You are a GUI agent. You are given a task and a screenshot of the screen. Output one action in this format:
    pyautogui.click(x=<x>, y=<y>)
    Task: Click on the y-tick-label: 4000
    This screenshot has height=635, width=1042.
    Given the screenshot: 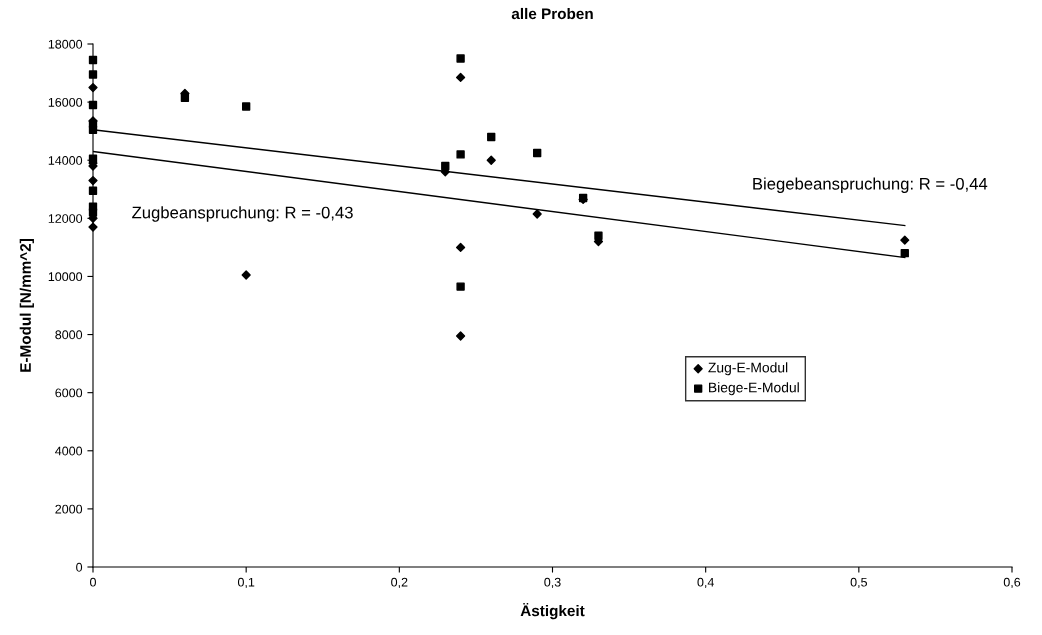 What is the action you would take?
    pyautogui.click(x=69, y=451)
    